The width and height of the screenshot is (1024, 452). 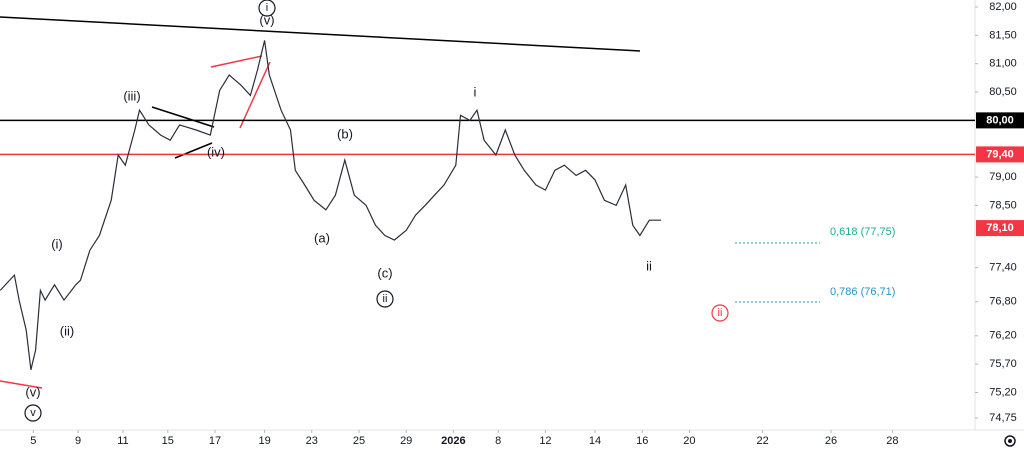 I want to click on x-tick-label: 25, so click(x=359, y=441).